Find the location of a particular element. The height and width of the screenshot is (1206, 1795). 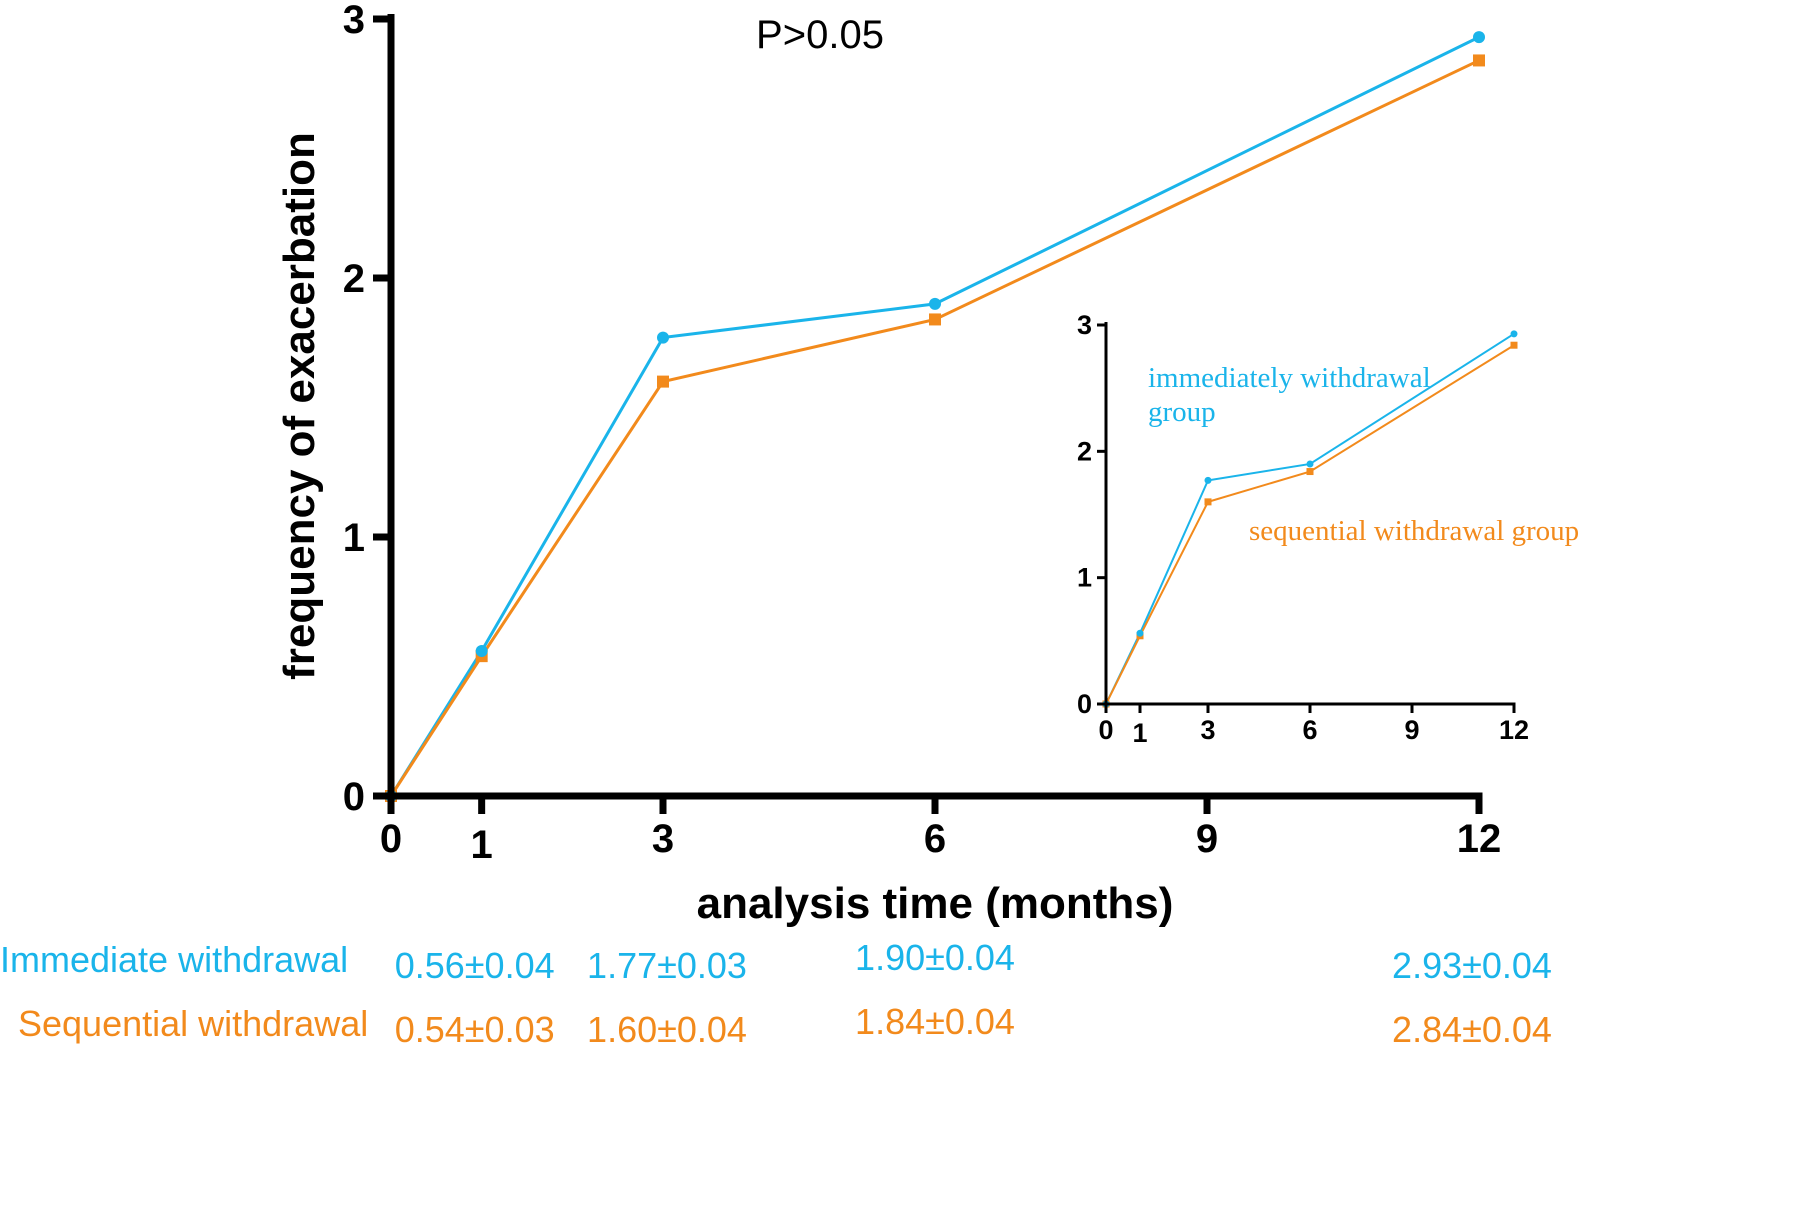

table-cell-r1-c3: 1.90±0.04 is located at coordinates (935, 957).